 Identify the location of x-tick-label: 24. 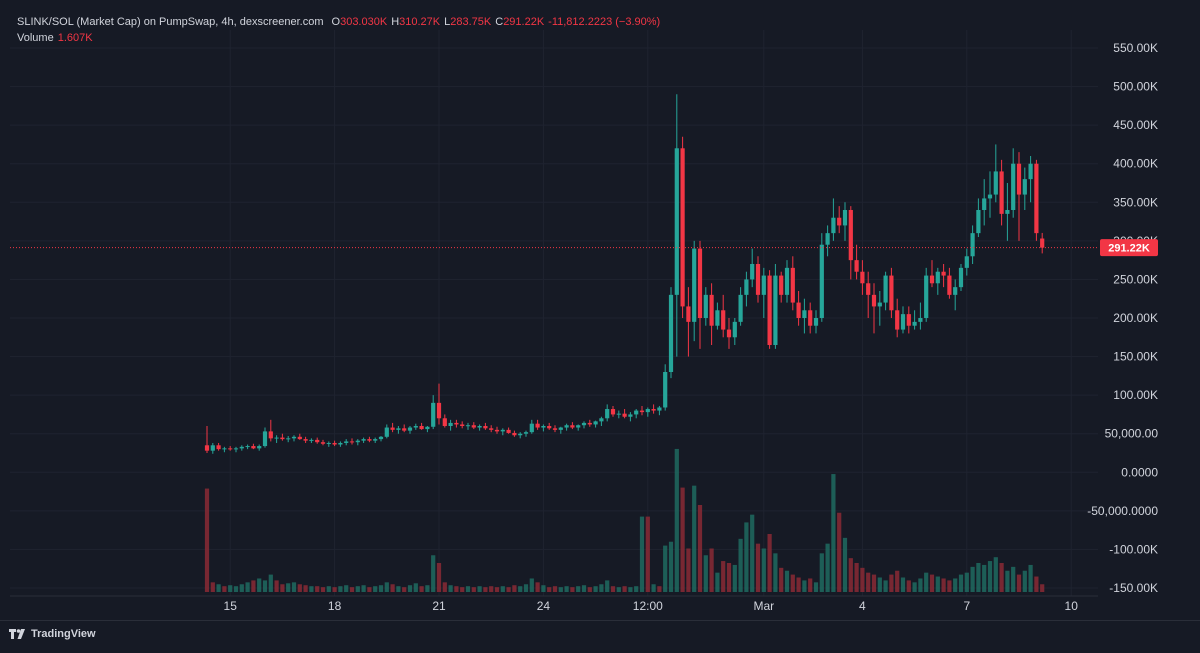
(544, 606).